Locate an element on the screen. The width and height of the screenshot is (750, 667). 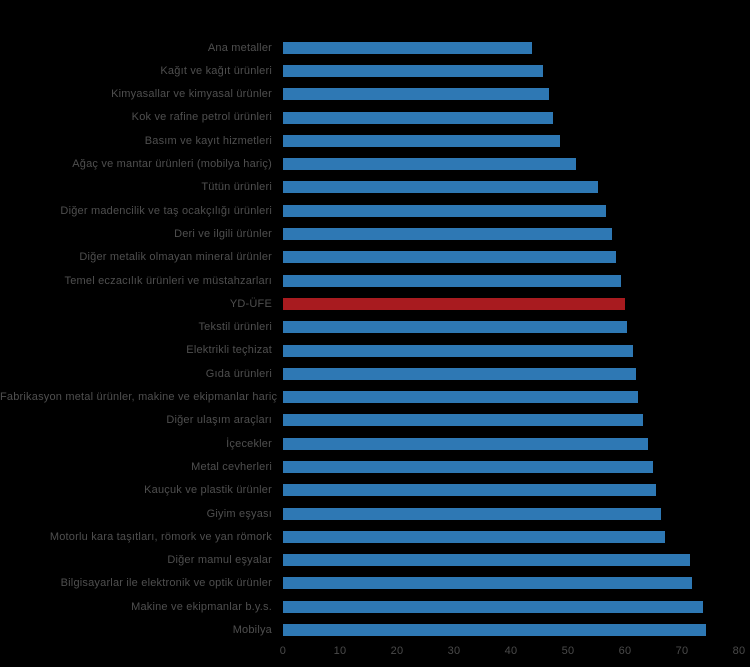
category-label: Tekstil ürünleri is located at coordinates (235, 327).